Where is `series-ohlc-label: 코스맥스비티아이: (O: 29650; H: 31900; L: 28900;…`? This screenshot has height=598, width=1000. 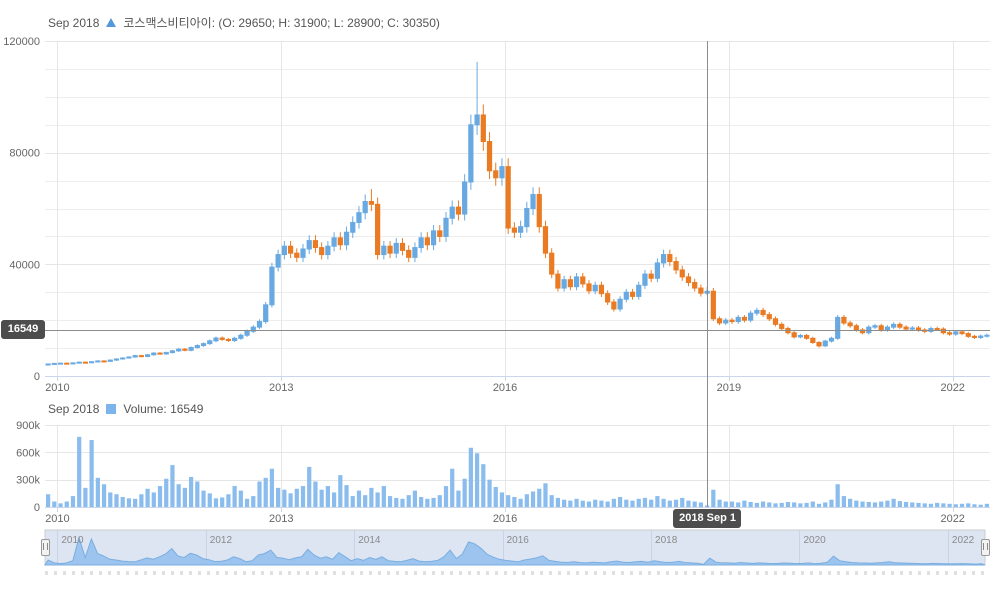
series-ohlc-label: 코스맥스비티아이: (O: 29650; H: 31900; L: 28900;… is located at coordinates (281, 23).